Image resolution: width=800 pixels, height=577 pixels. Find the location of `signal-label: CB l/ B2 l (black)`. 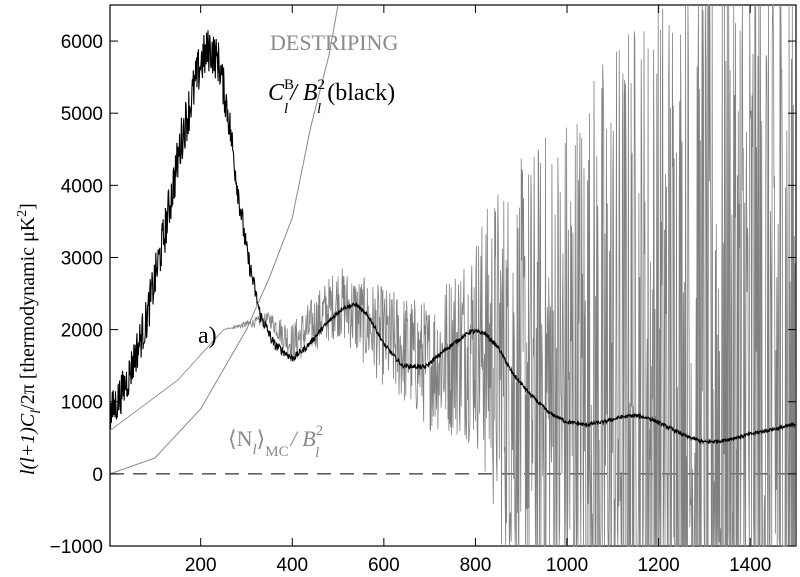

signal-label: CB l/ B2 l (black) is located at coordinates (331, 97).